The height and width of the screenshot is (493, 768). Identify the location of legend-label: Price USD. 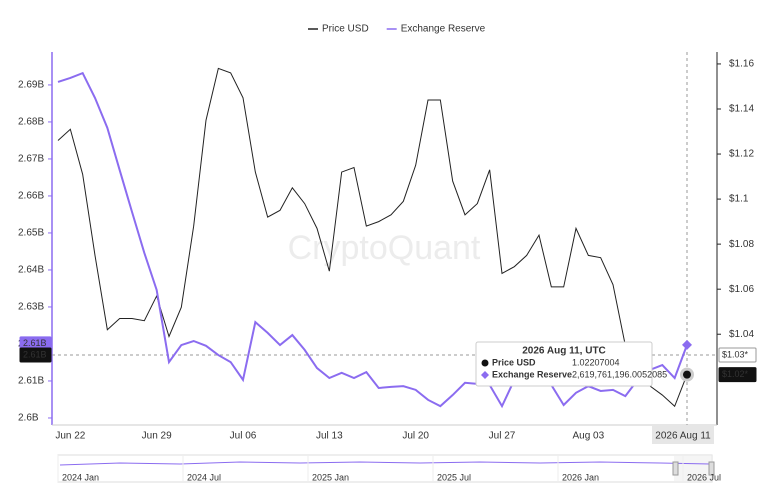
(345, 29).